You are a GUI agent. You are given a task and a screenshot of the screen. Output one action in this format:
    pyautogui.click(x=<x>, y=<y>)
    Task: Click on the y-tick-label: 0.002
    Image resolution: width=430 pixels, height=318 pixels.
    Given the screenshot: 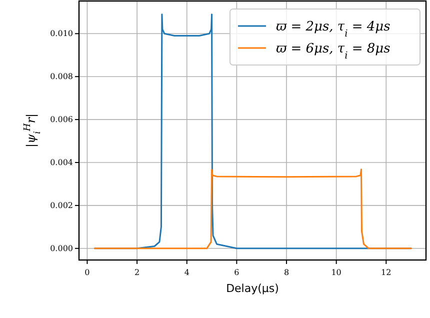 What is the action you would take?
    pyautogui.click(x=61, y=205)
    